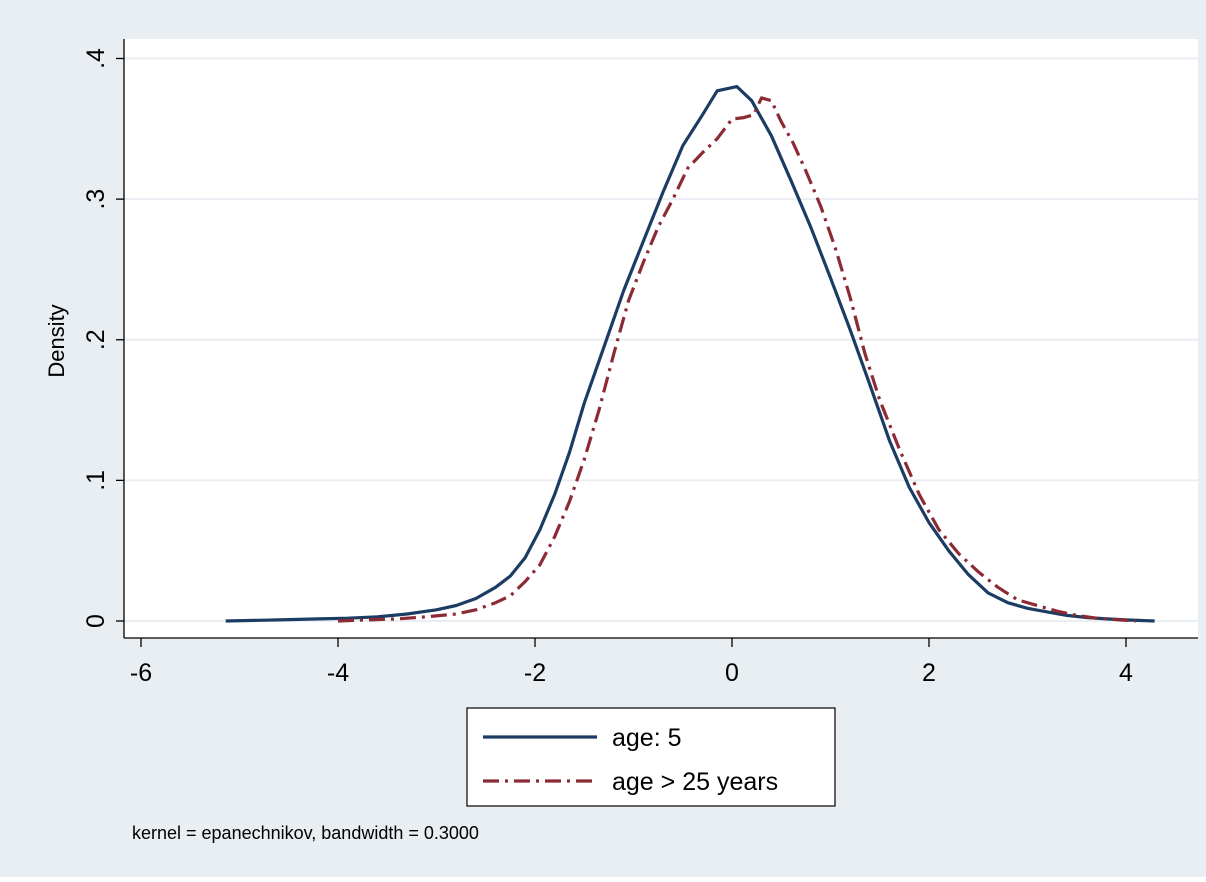 Image resolution: width=1206 pixels, height=882 pixels. I want to click on x-tick-label-4: 2, so click(929, 673).